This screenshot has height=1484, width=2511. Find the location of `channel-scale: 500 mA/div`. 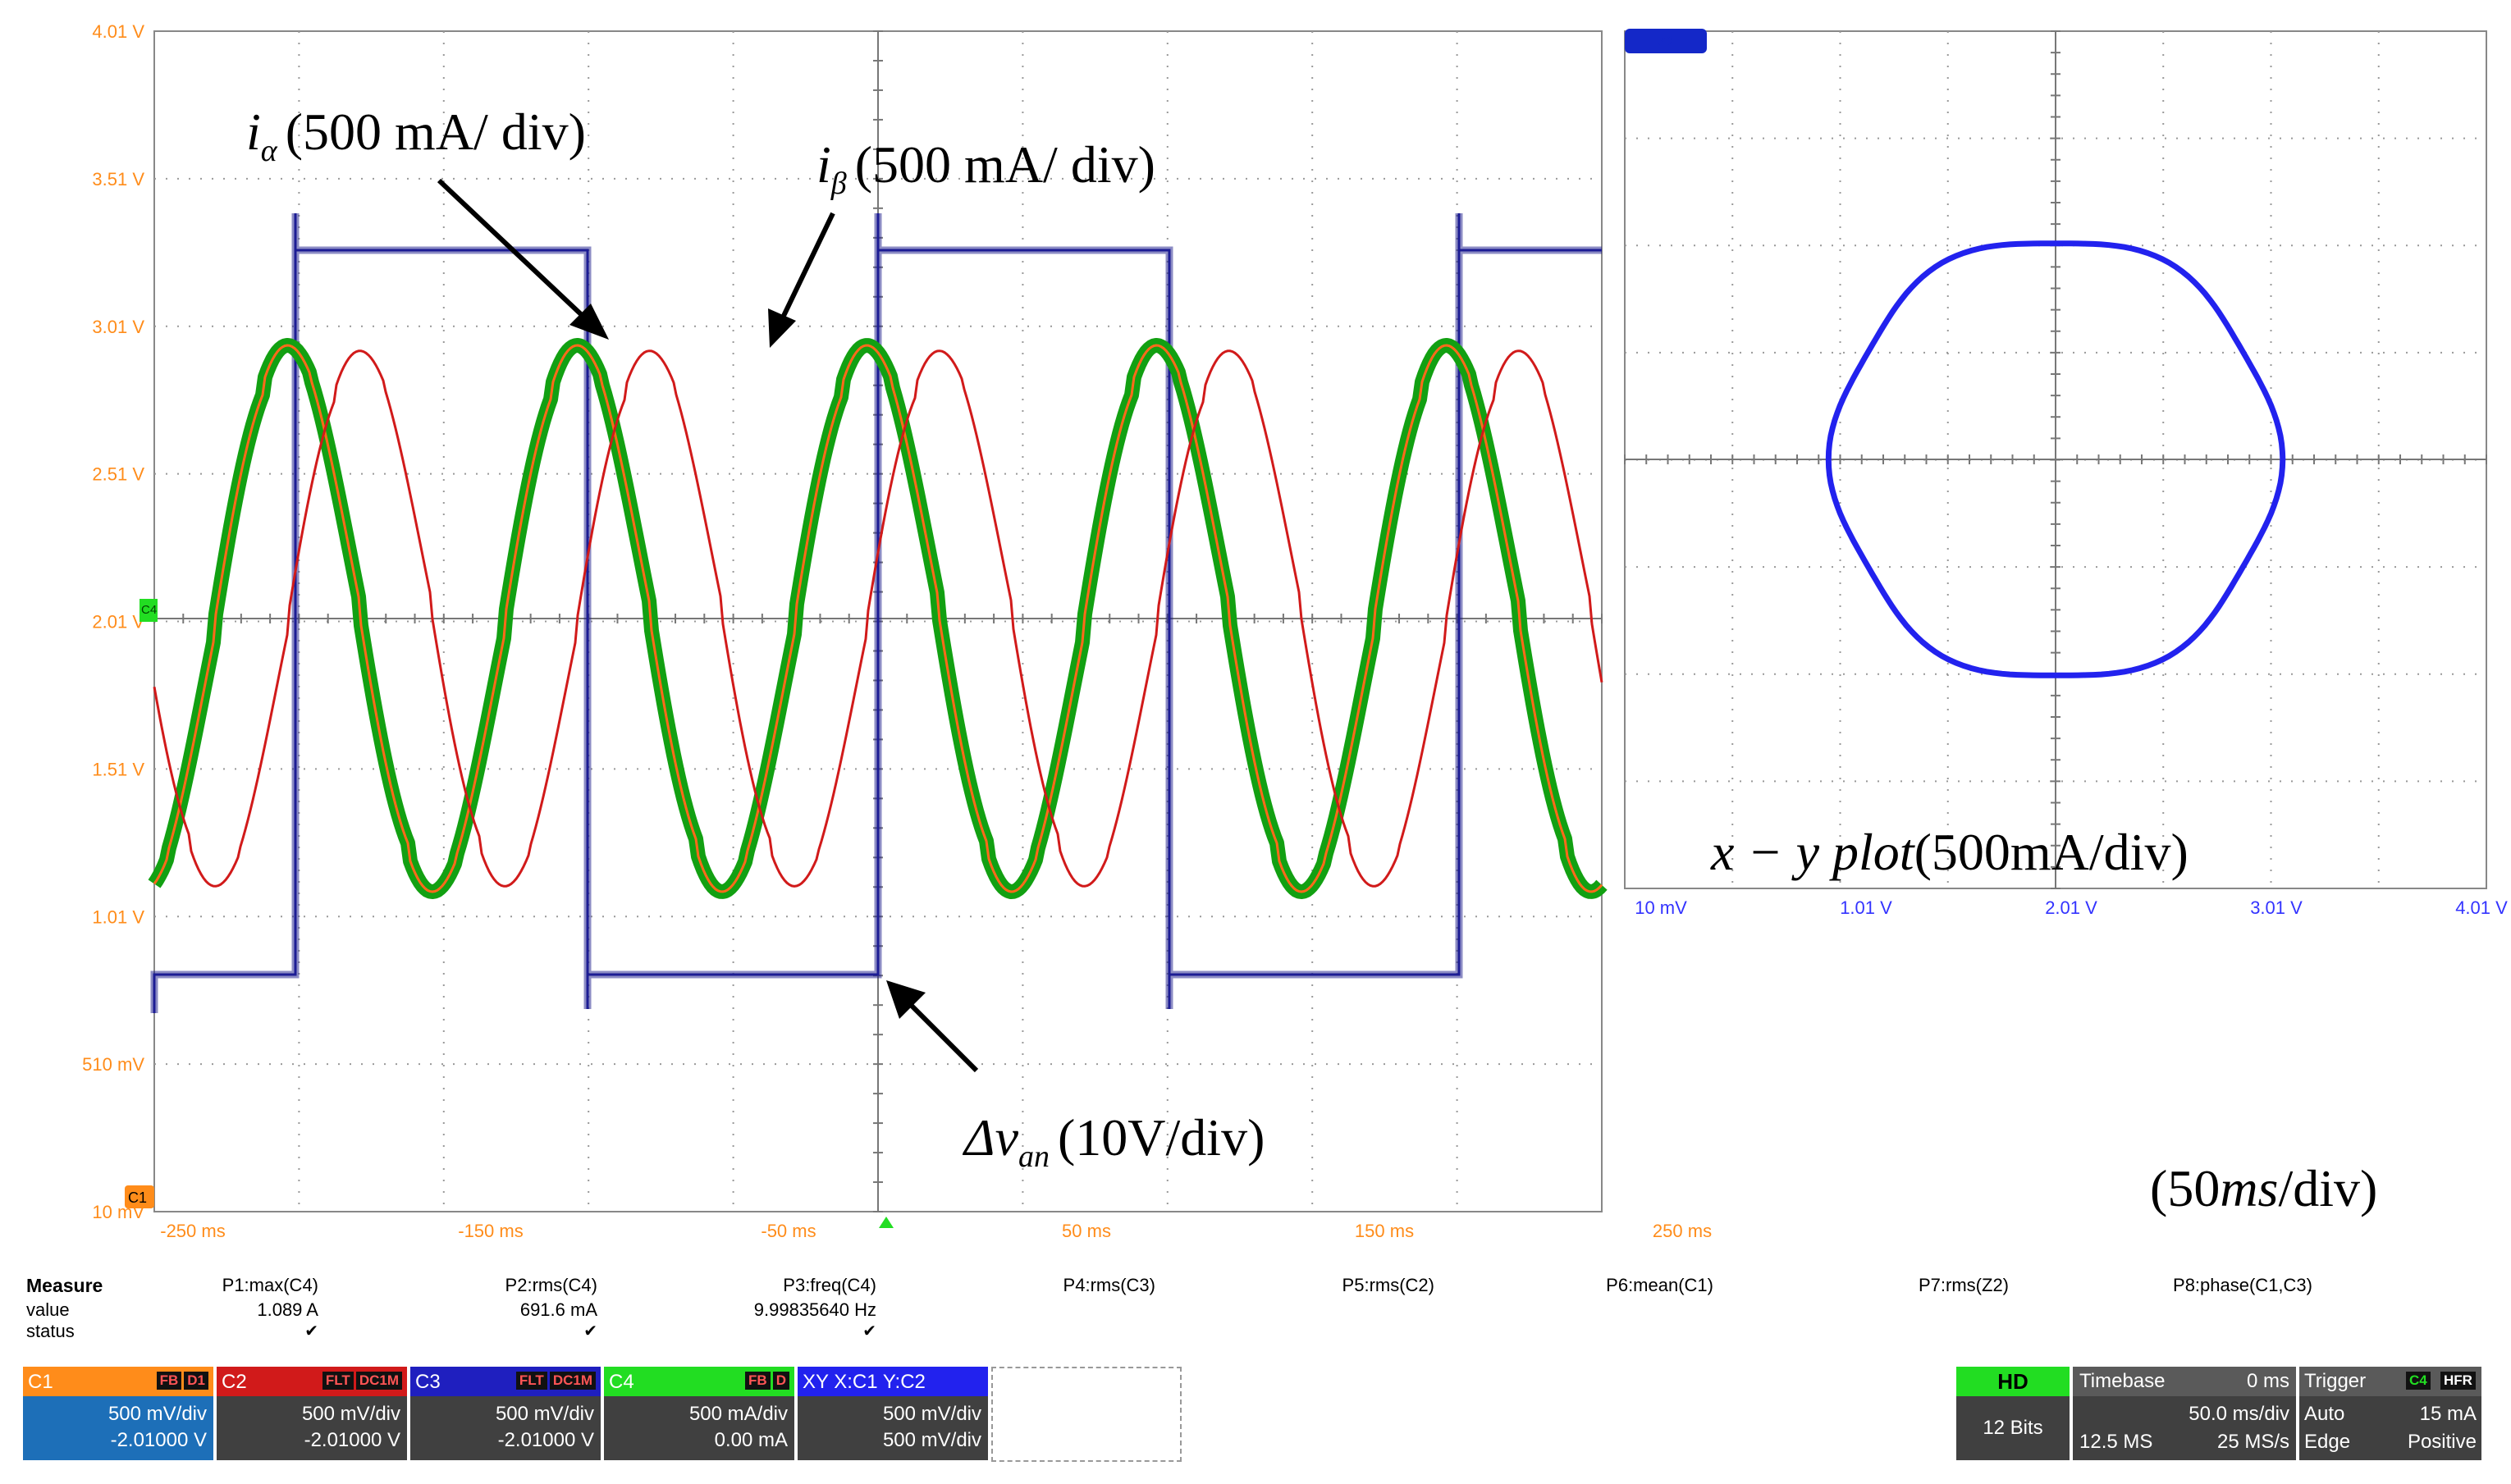

channel-scale: 500 mA/div is located at coordinates (738, 1414).